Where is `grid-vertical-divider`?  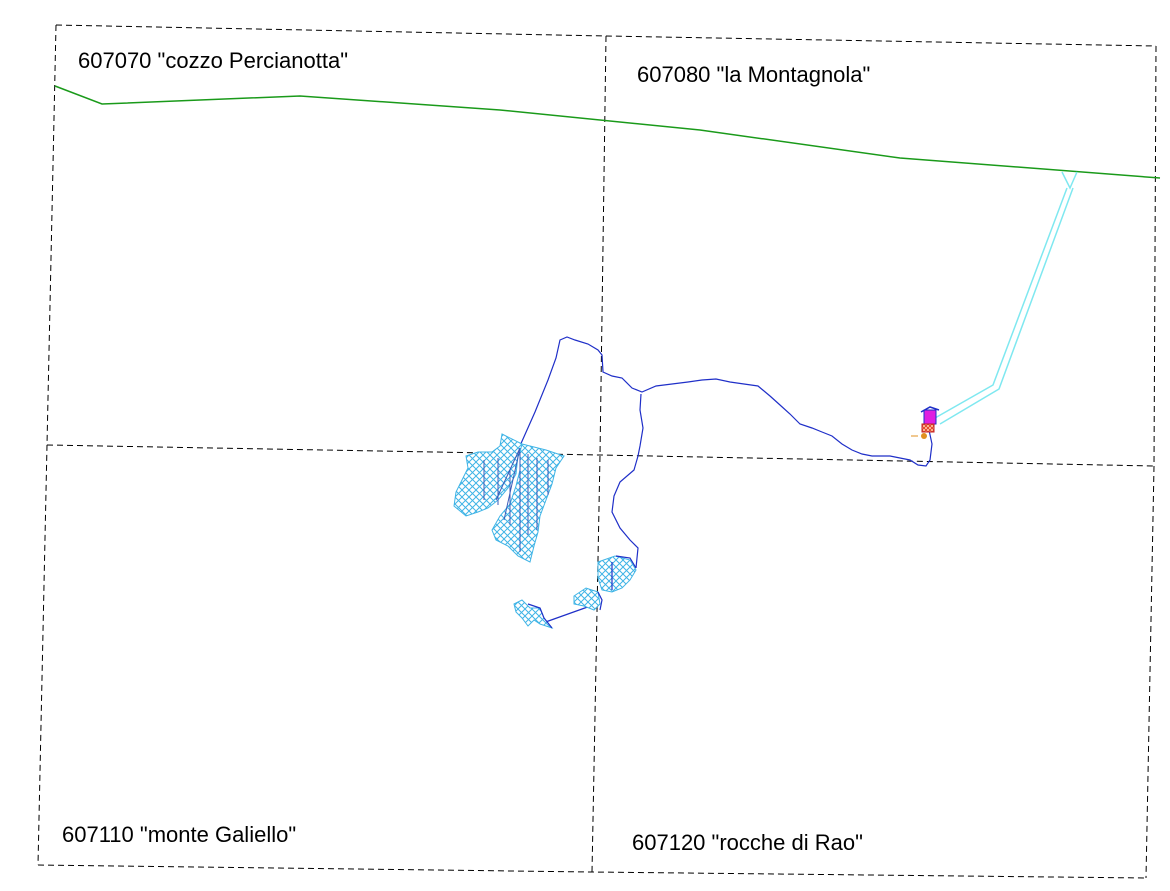 grid-vertical-divider is located at coordinates (599, 454).